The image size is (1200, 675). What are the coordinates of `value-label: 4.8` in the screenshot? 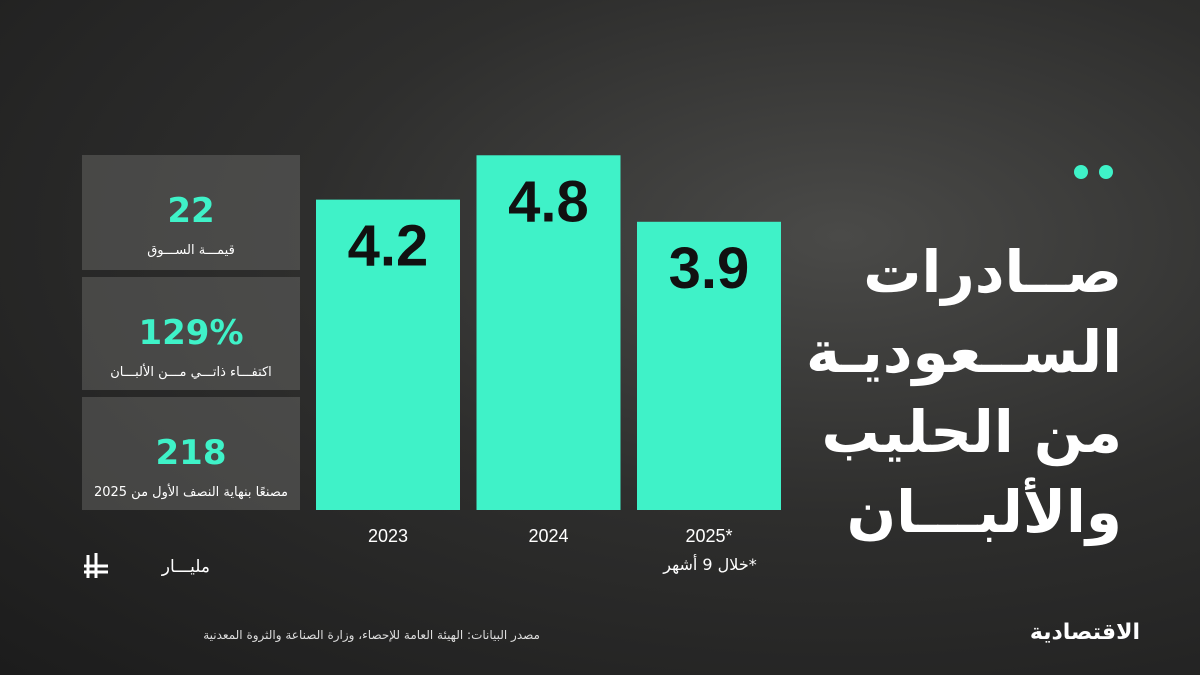 It's located at (548, 201).